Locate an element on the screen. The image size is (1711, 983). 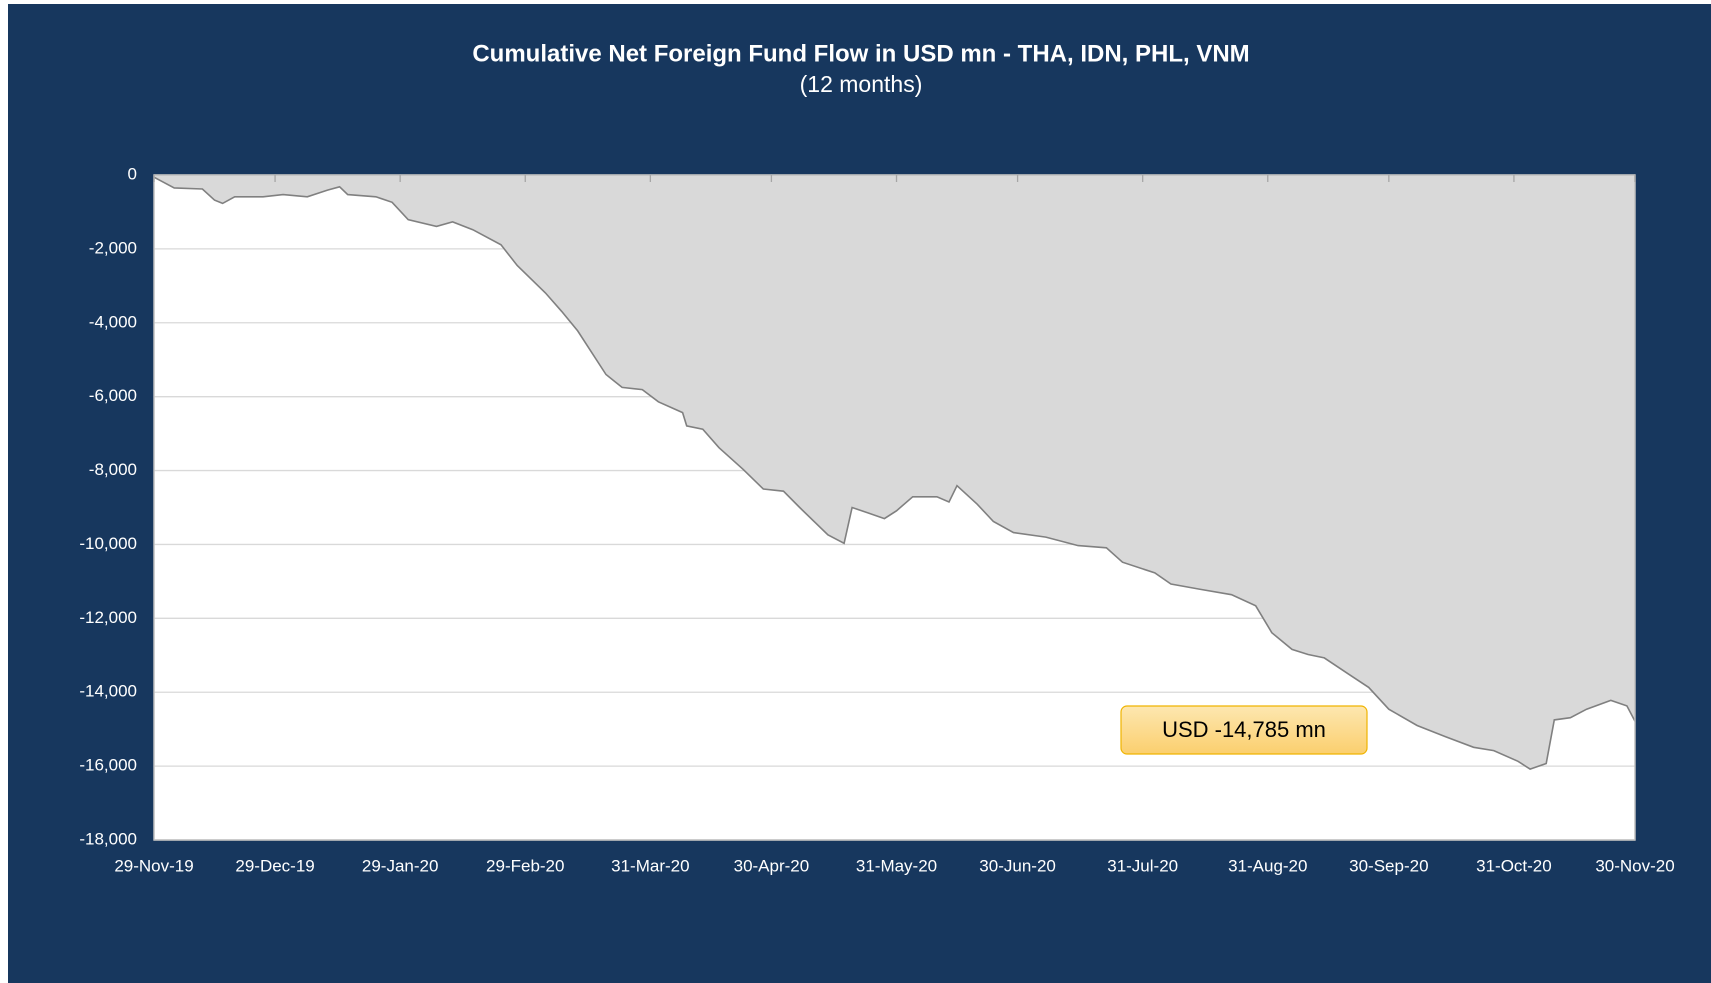
y-tick-label: -4,000 is located at coordinates (113, 321).